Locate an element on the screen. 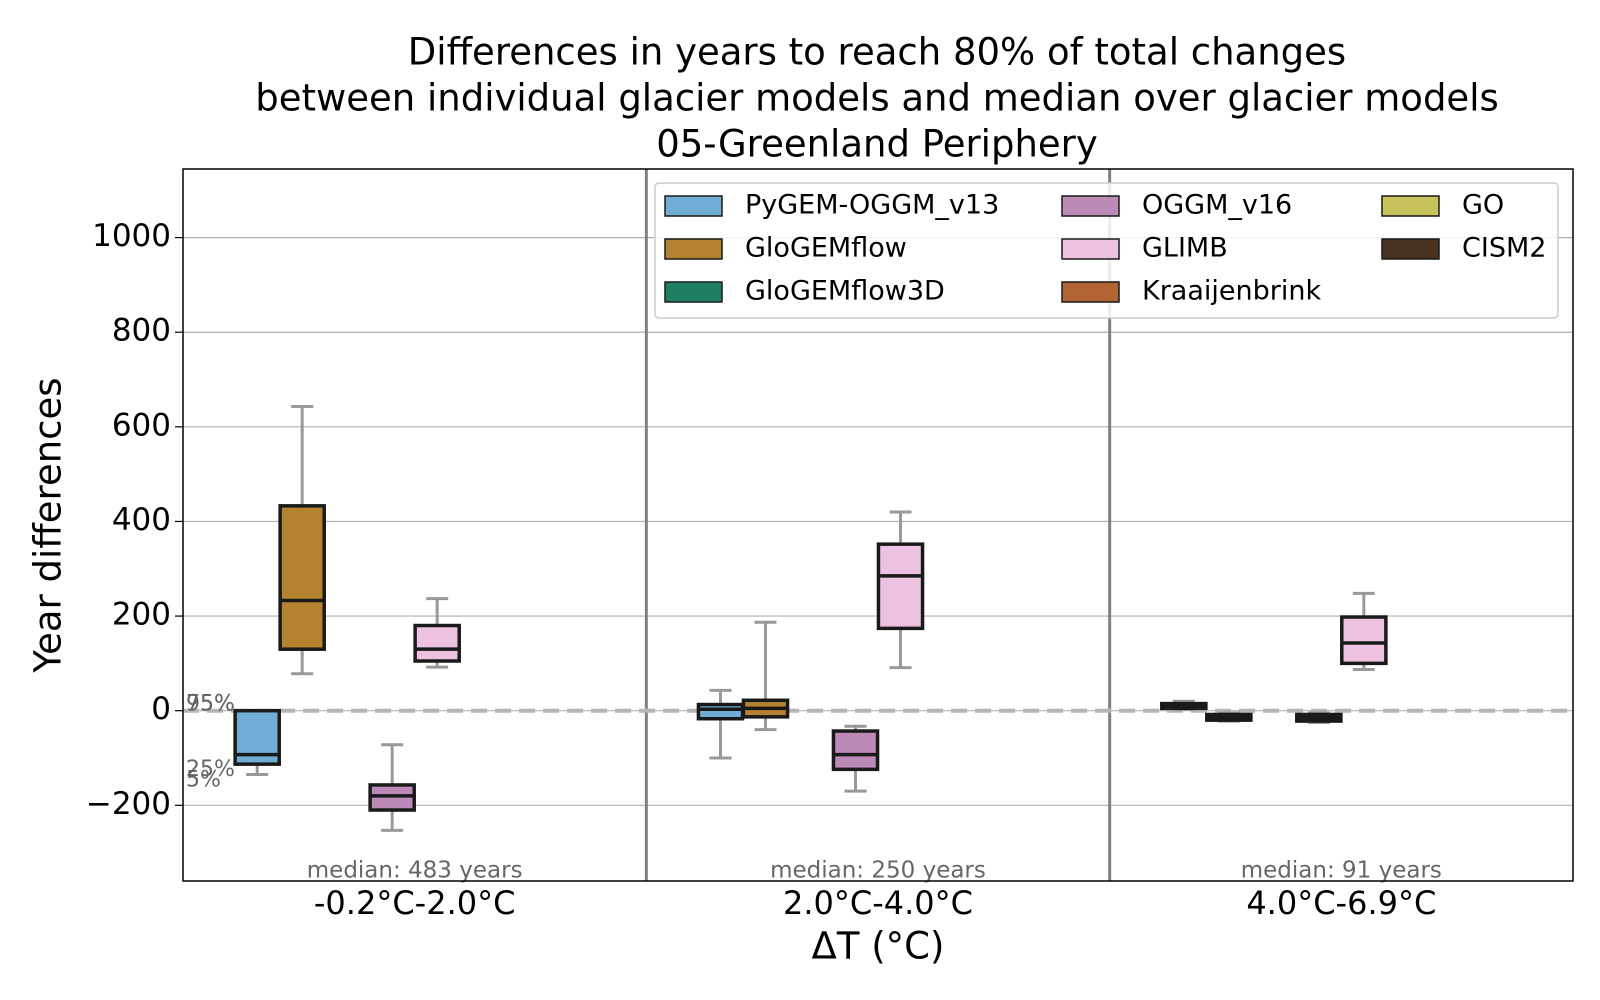  percentile-label: 95% is located at coordinates (210, 704).